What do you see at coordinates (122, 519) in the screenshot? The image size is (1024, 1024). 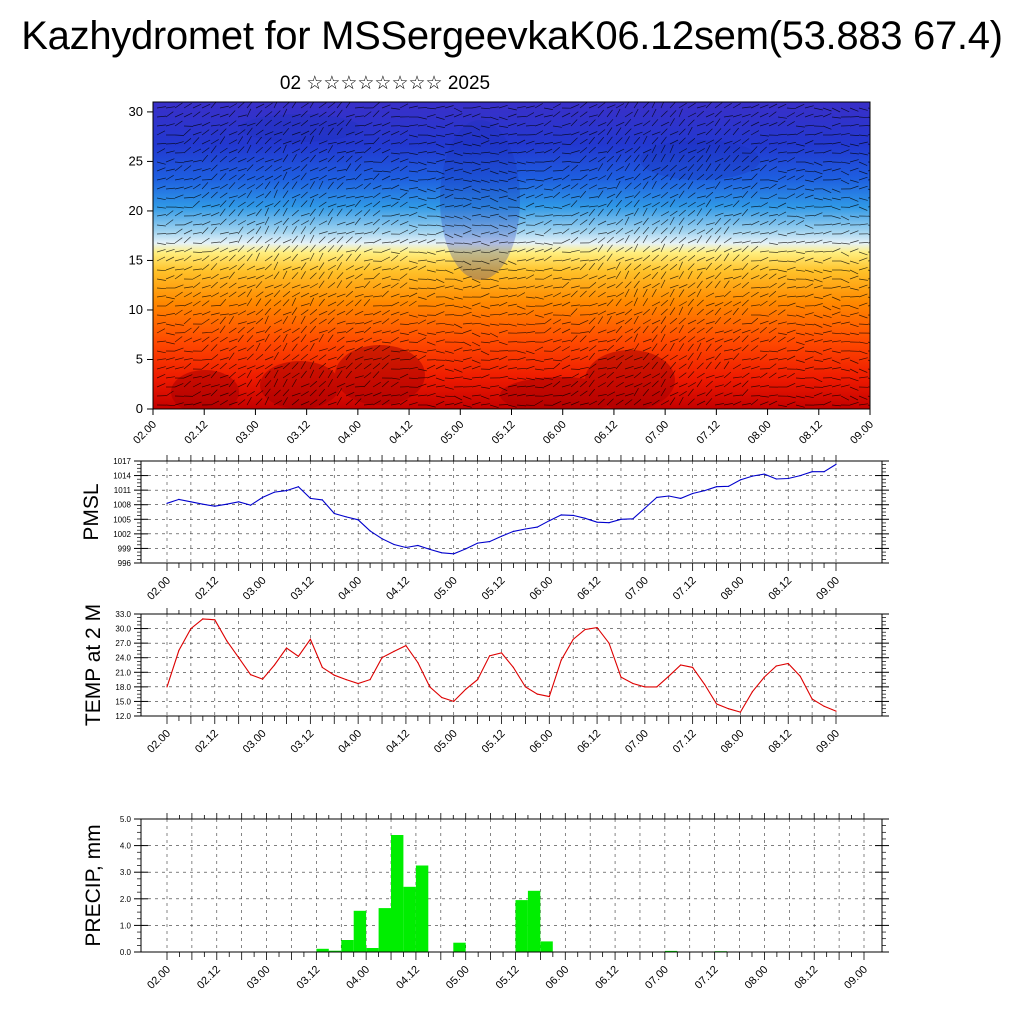 I see `y-tick-label: 1005` at bounding box center [122, 519].